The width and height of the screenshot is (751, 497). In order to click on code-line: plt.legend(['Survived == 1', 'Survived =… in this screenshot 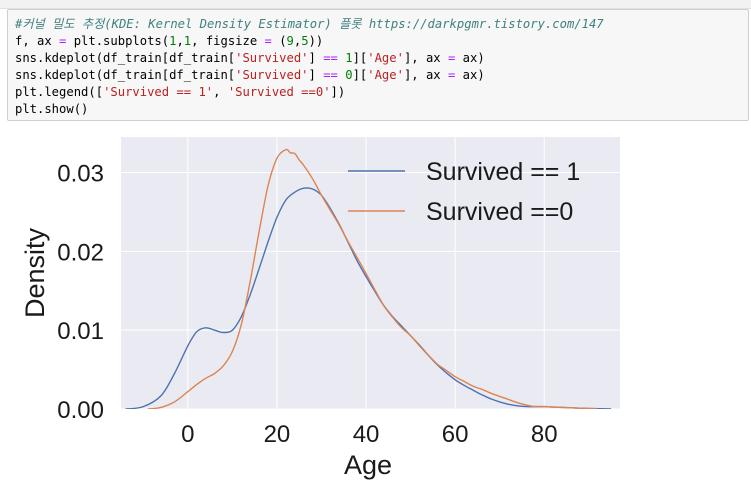, I will do `click(309, 92)`.